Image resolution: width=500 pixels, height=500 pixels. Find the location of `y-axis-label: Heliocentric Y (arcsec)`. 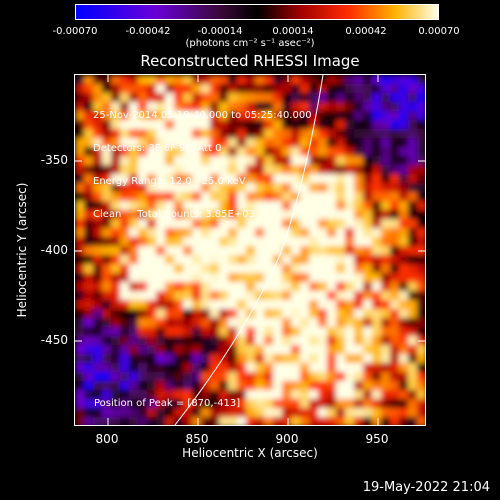

y-axis-label: Heliocentric Y (arcsec) is located at coordinates (22, 250).